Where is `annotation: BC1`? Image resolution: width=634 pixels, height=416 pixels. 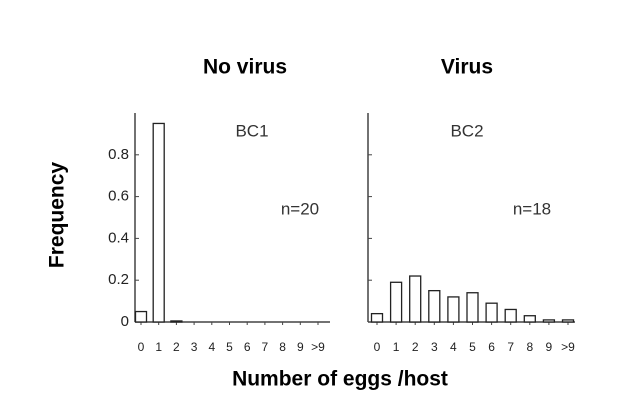
annotation: BC1 is located at coordinates (251, 130).